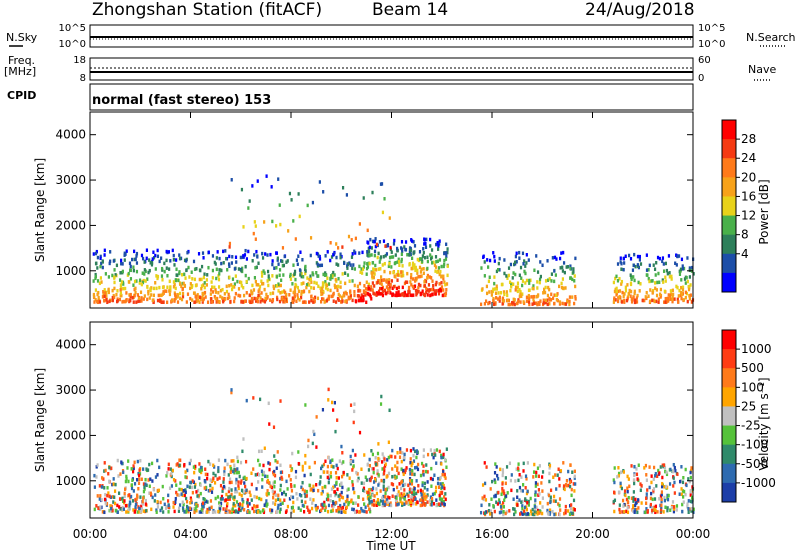  Describe the element at coordinates (40, 420) in the screenshot. I see `velocity-ylabel: Slant Range [km]` at that location.